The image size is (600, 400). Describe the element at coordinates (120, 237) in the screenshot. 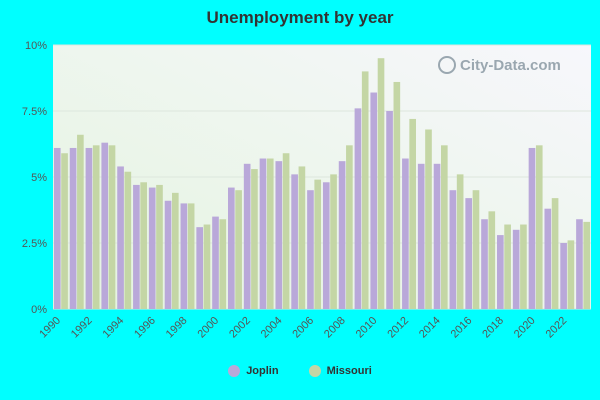

I see `bar-joplin-1994` at that location.